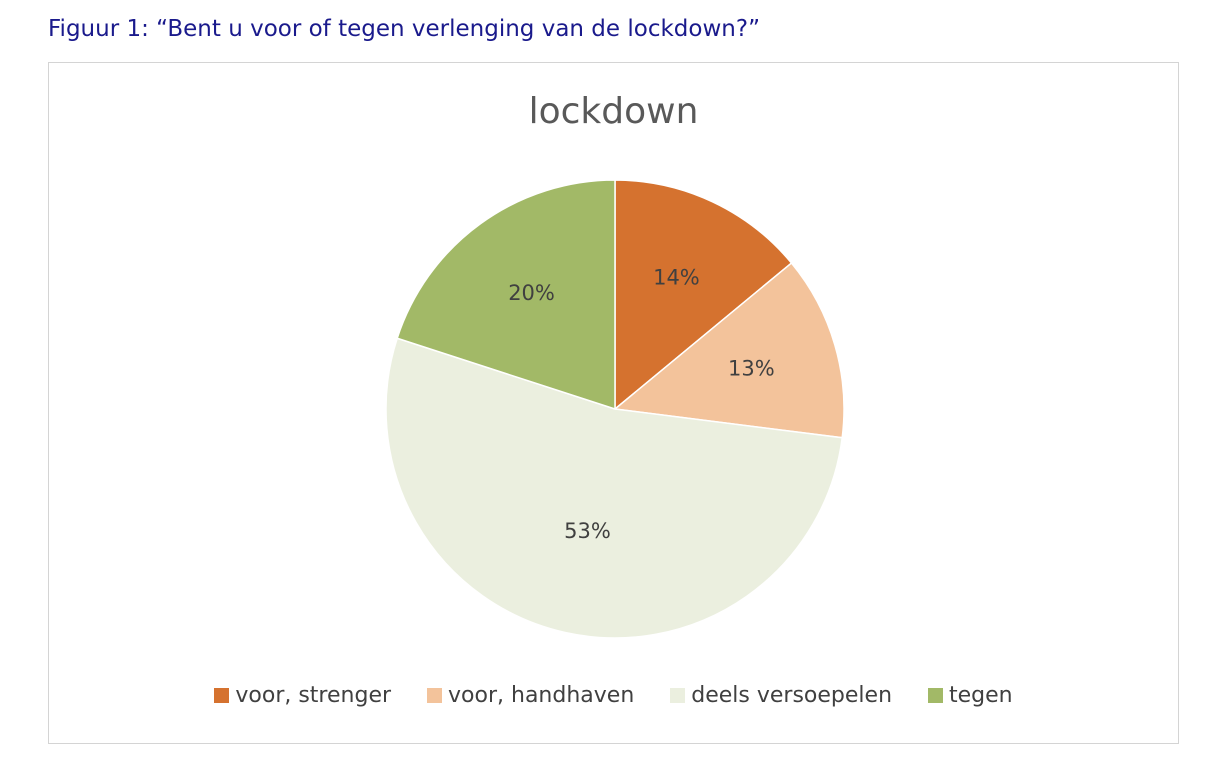  I want to click on legend-label: tegen, so click(981, 695).